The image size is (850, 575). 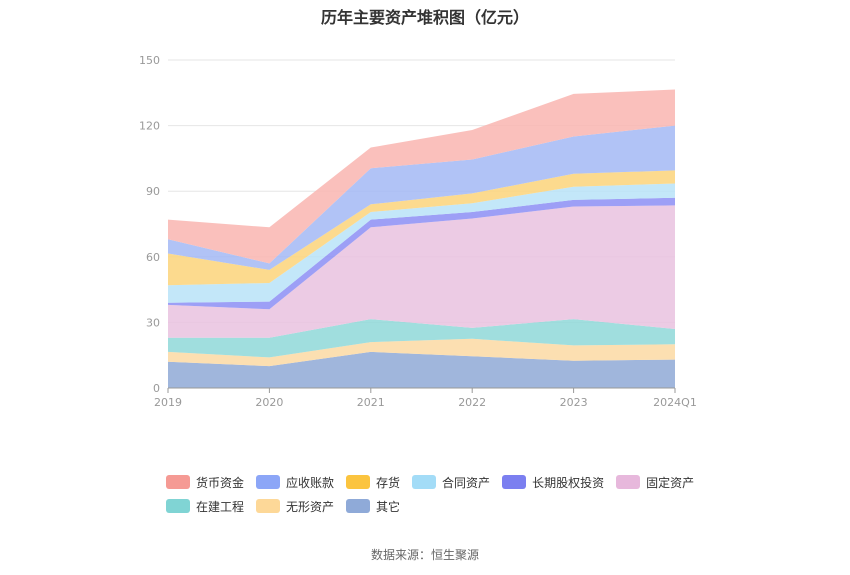 What do you see at coordinates (153, 257) in the screenshot?
I see `y-tick-label: 60` at bounding box center [153, 257].